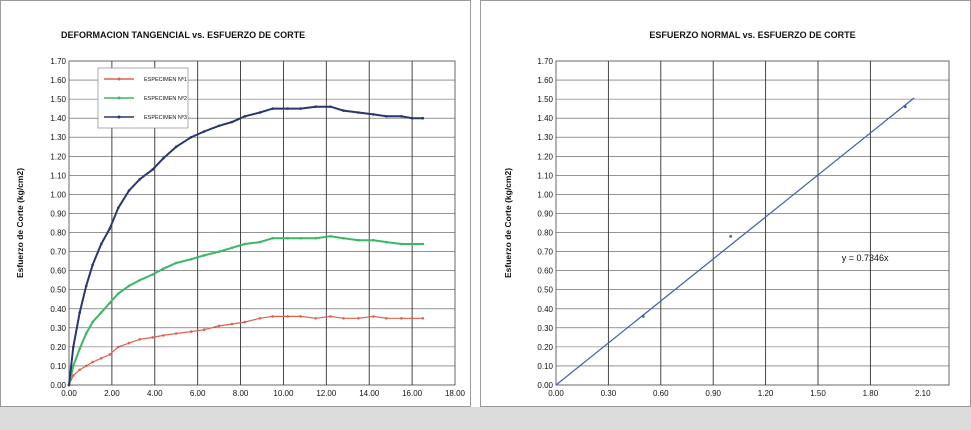 Image resolution: width=971 pixels, height=430 pixels. I want to click on y-tick-label: 0.80, so click(545, 233).